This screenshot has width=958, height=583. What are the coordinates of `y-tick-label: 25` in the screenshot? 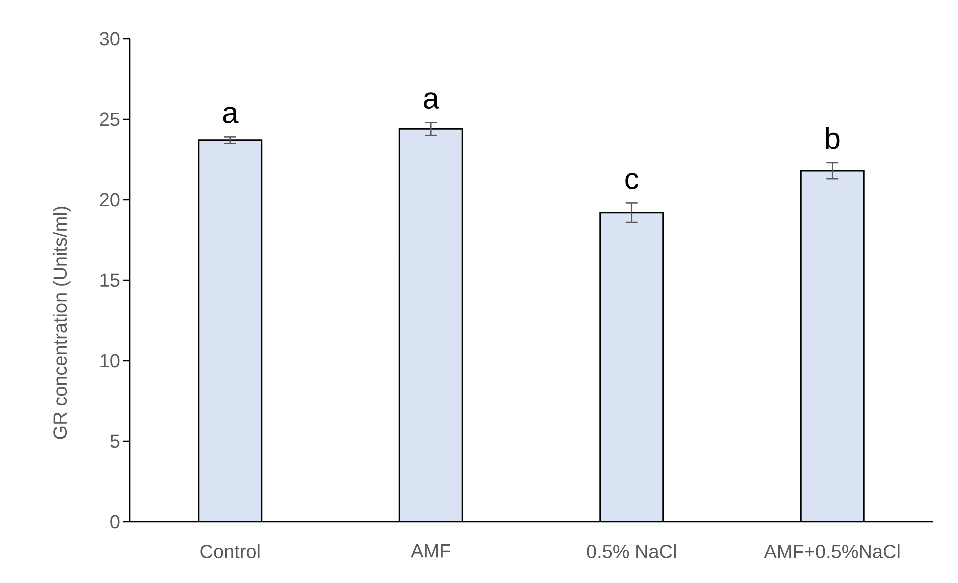 It's located at (110, 119).